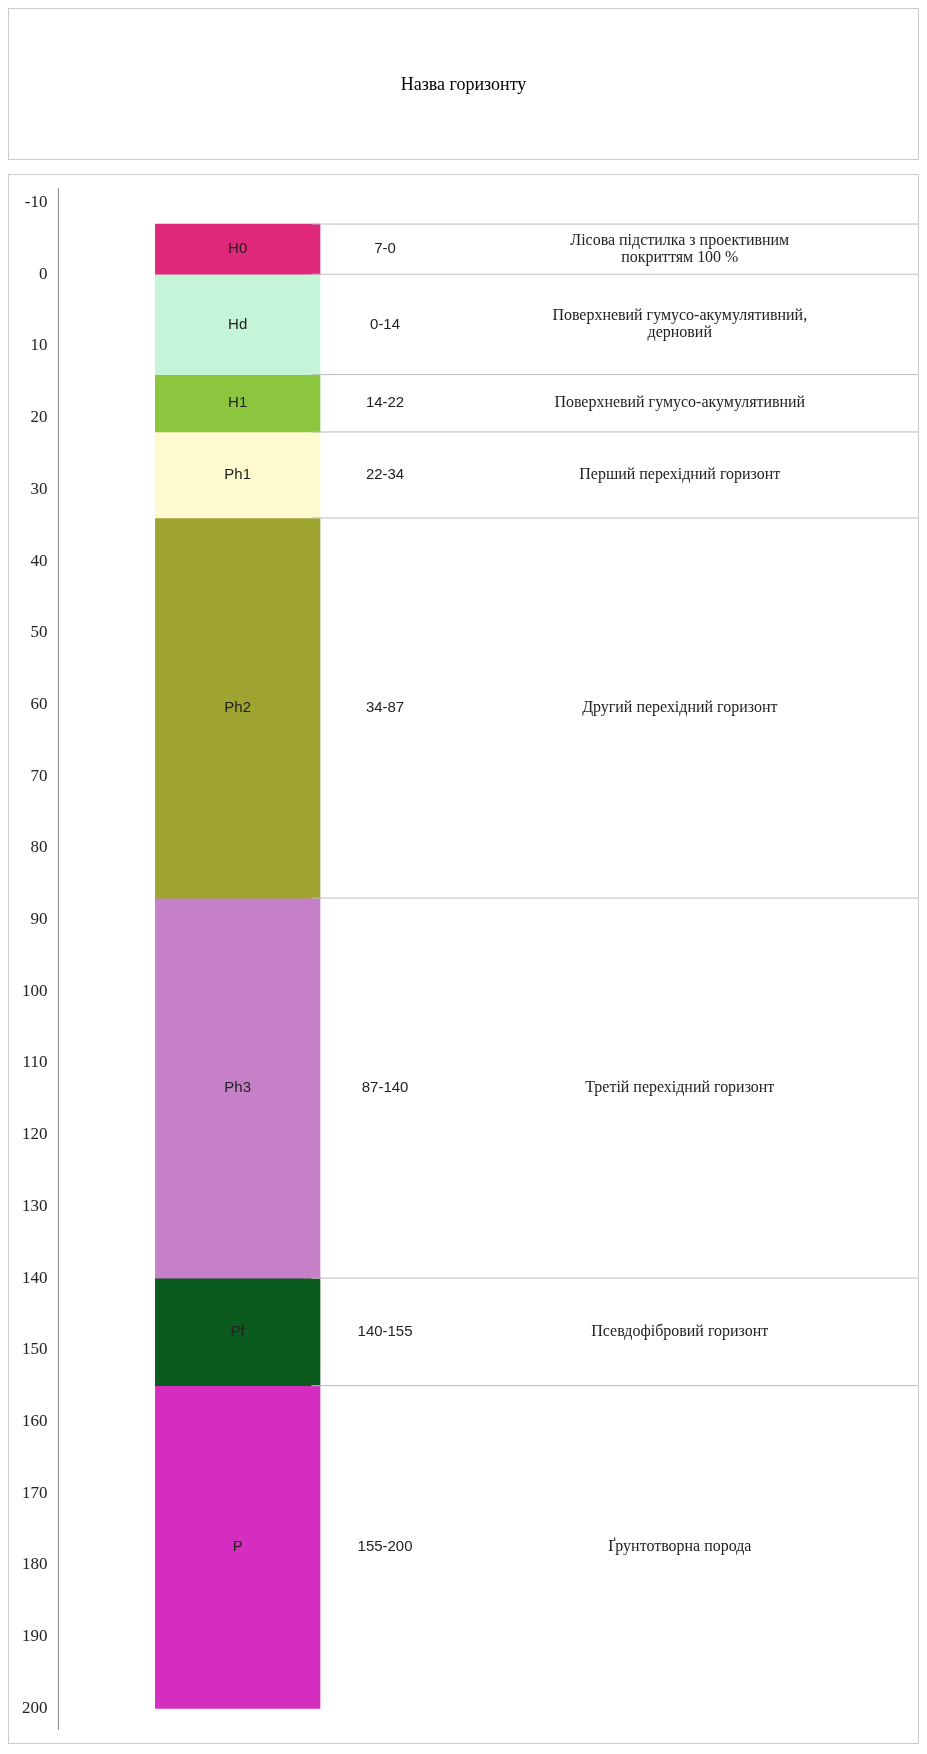 The height and width of the screenshot is (1754, 927). Describe the element at coordinates (39, 919) in the screenshot. I see `y-tick-label: 90` at that location.